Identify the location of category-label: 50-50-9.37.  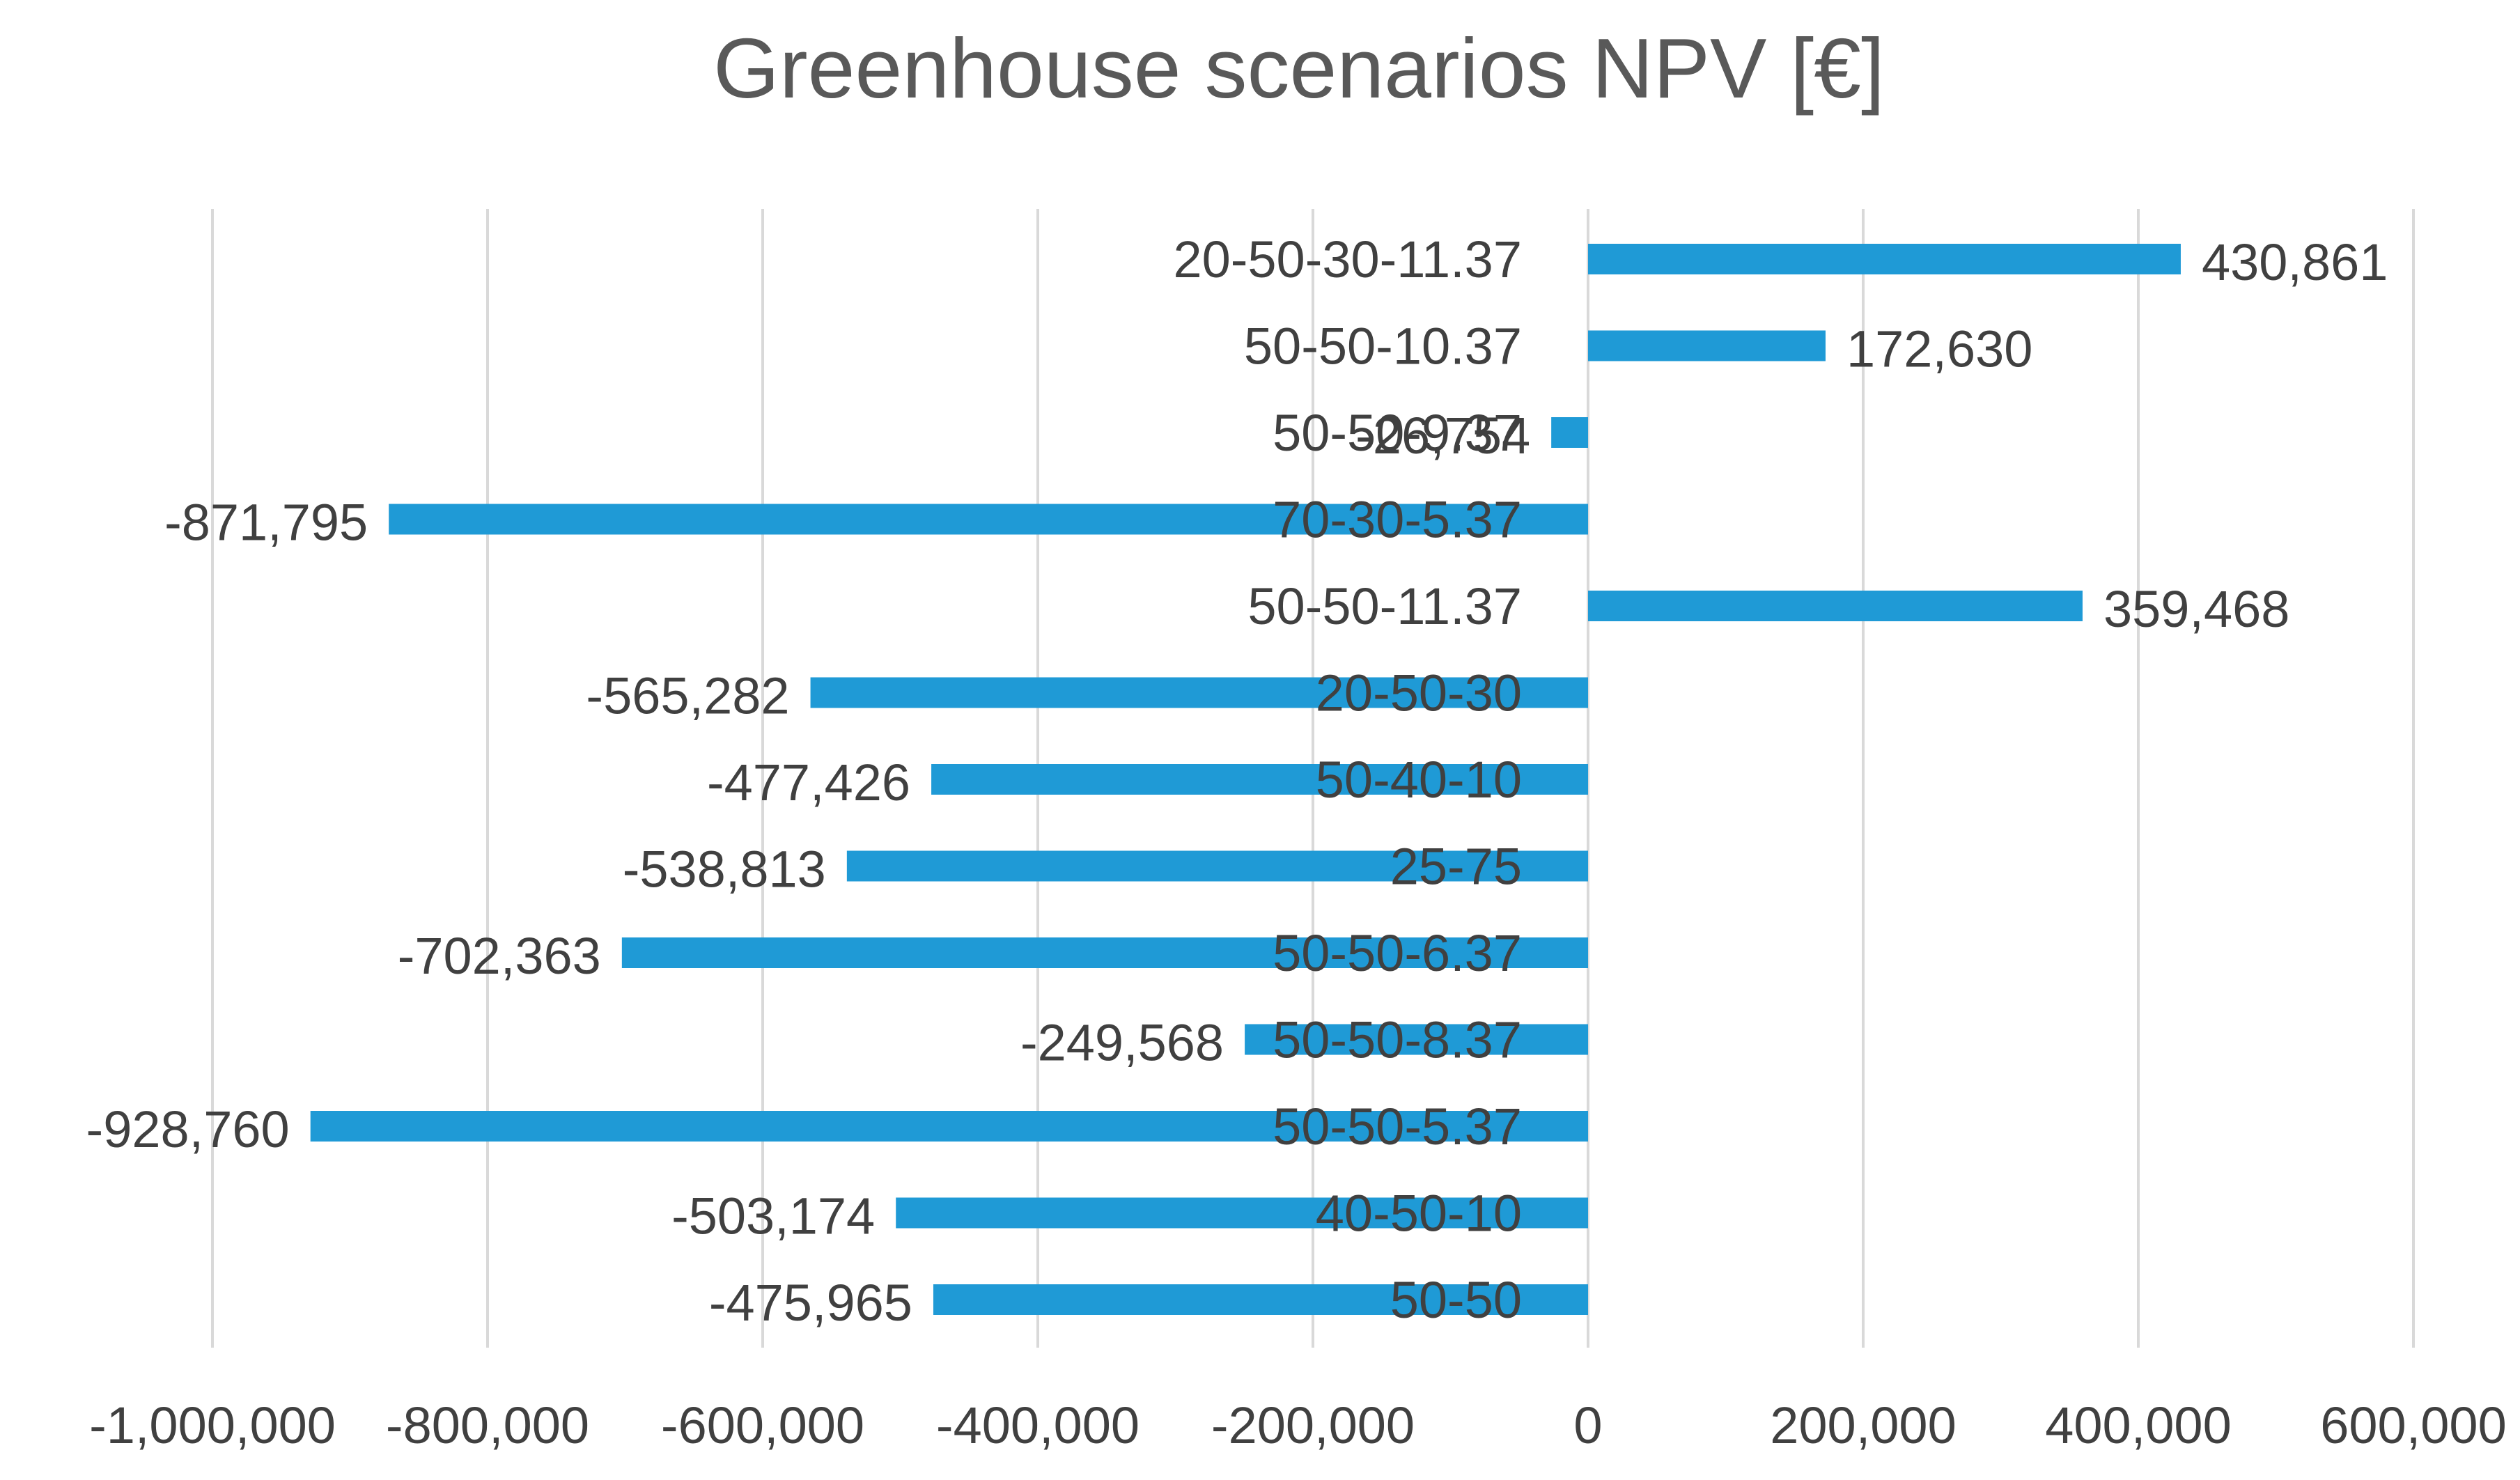
(1397, 433).